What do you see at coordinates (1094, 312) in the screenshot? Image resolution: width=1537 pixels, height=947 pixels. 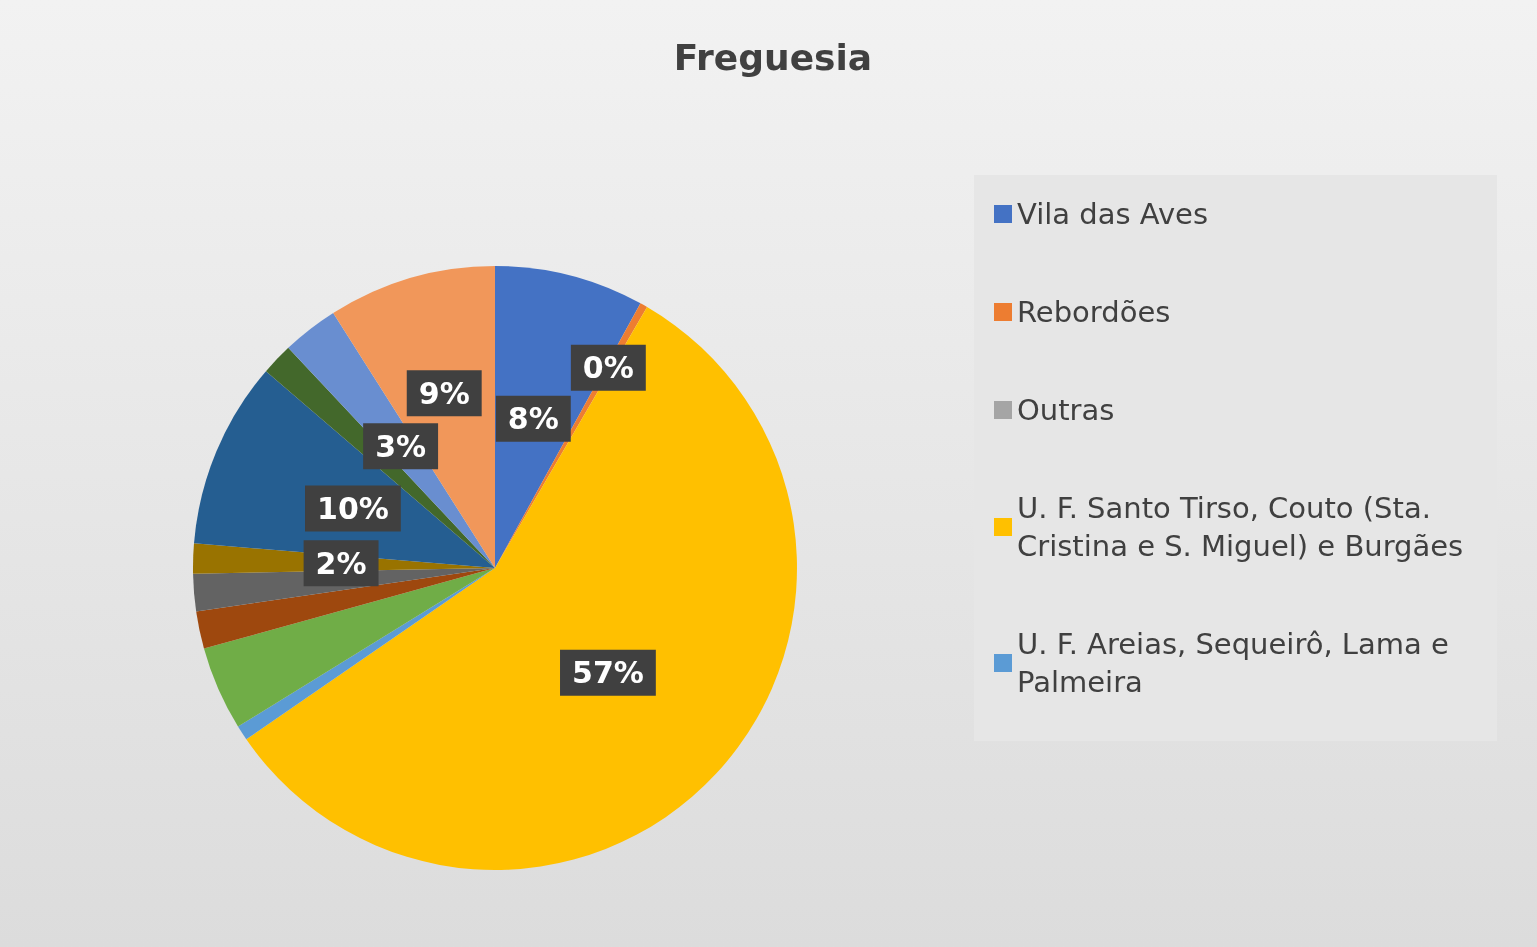 I see `legend-label: Rebordões` at bounding box center [1094, 312].